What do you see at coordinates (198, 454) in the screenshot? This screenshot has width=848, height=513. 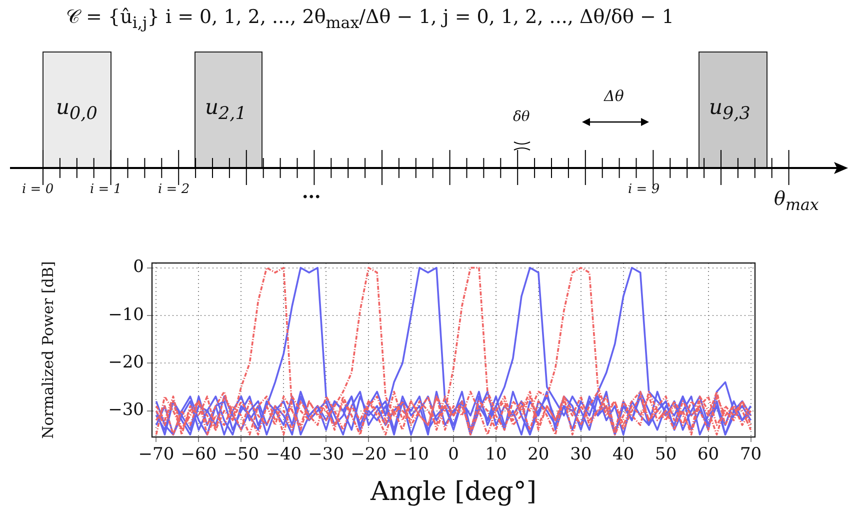 I see `x-tick-label: −60` at bounding box center [198, 454].